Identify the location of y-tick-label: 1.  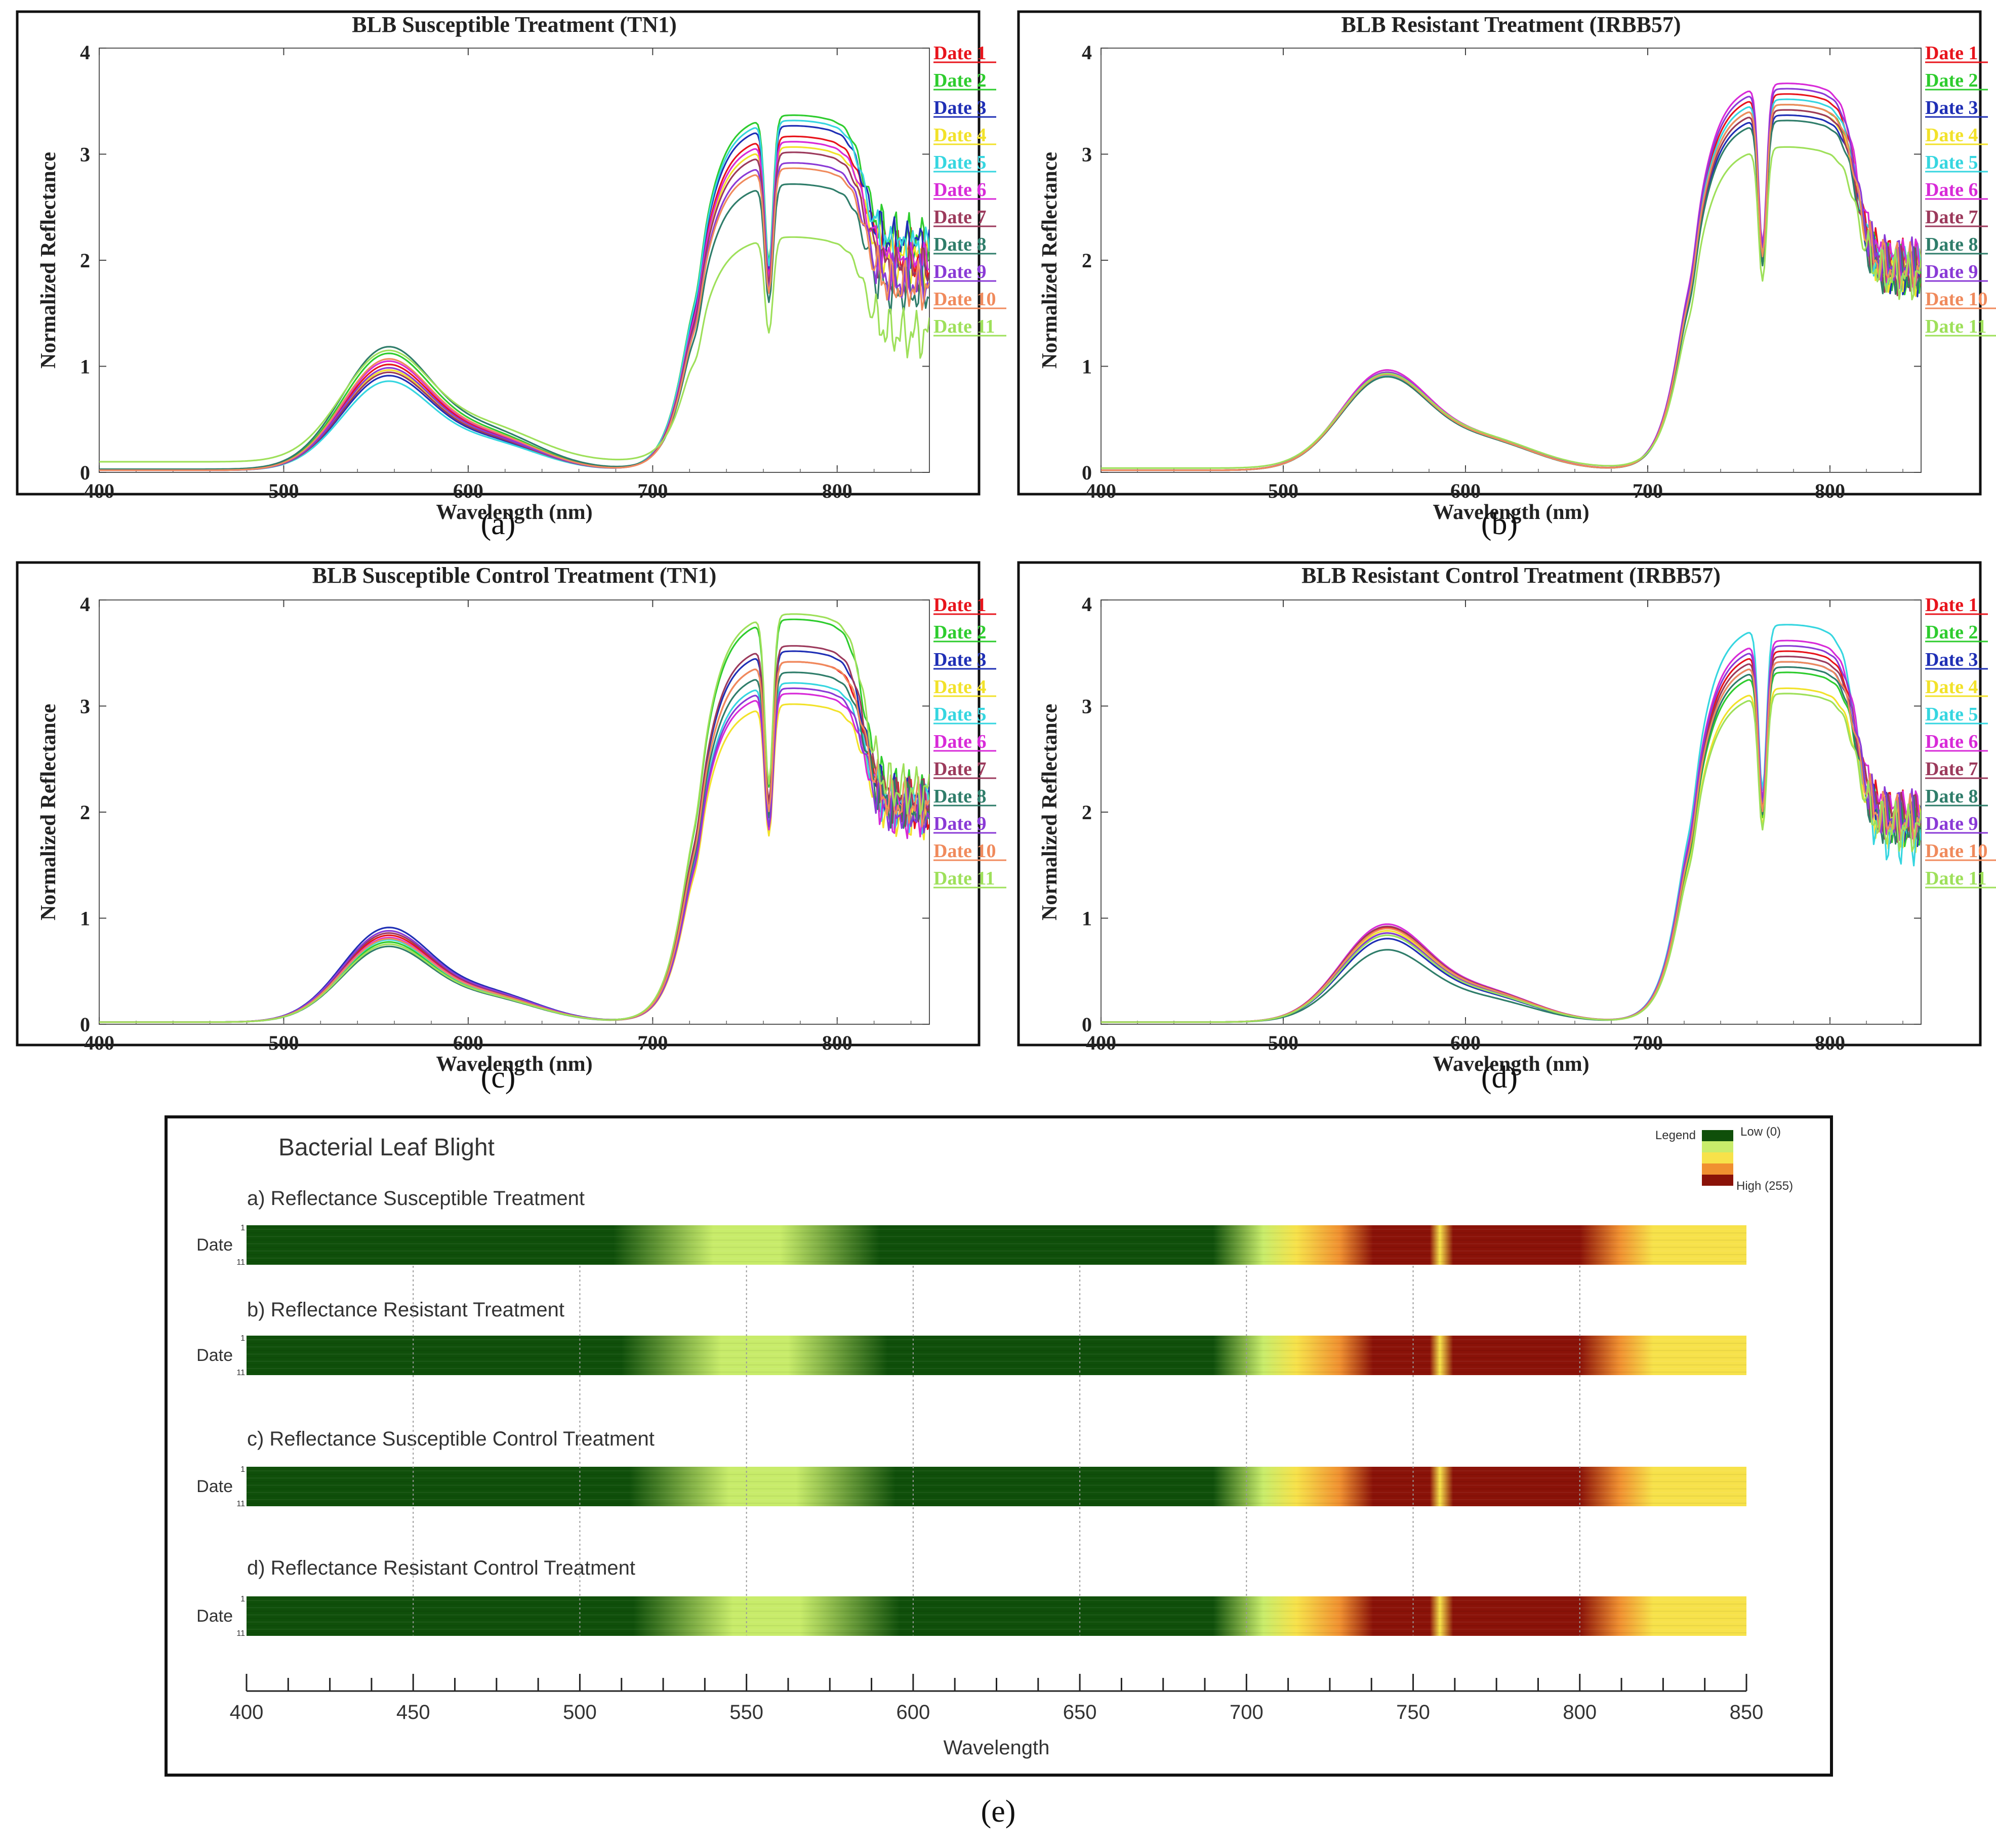
(1087, 366).